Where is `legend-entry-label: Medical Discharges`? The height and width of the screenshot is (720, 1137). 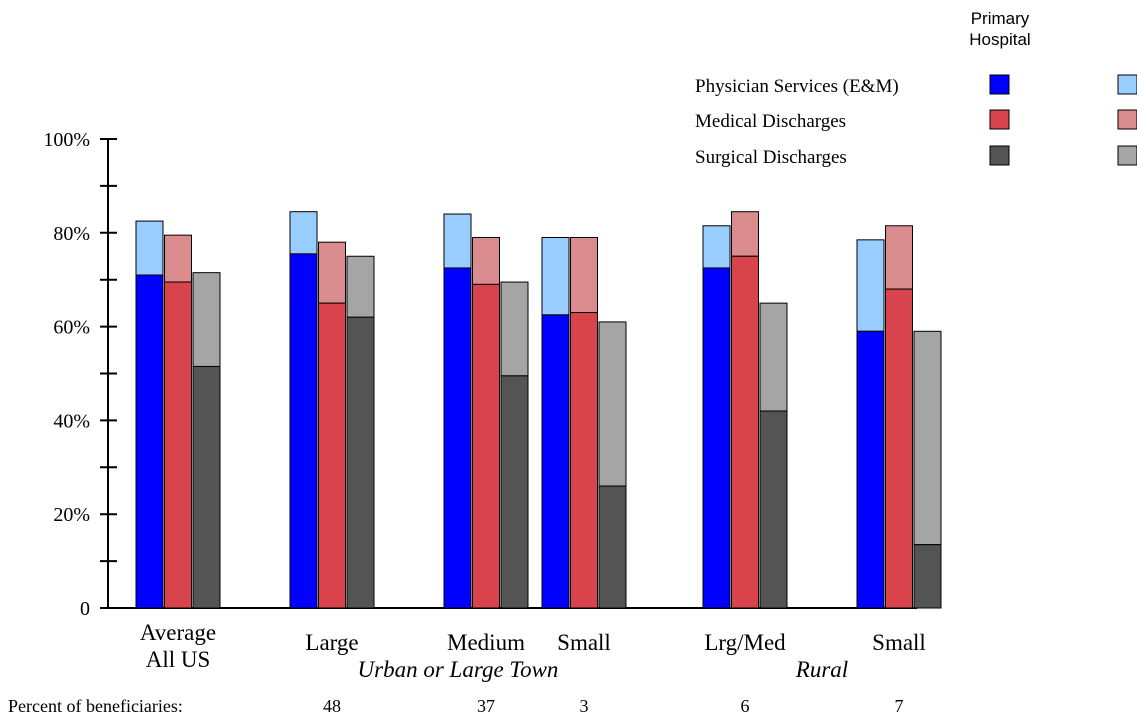 legend-entry-label: Medical Discharges is located at coordinates (770, 121).